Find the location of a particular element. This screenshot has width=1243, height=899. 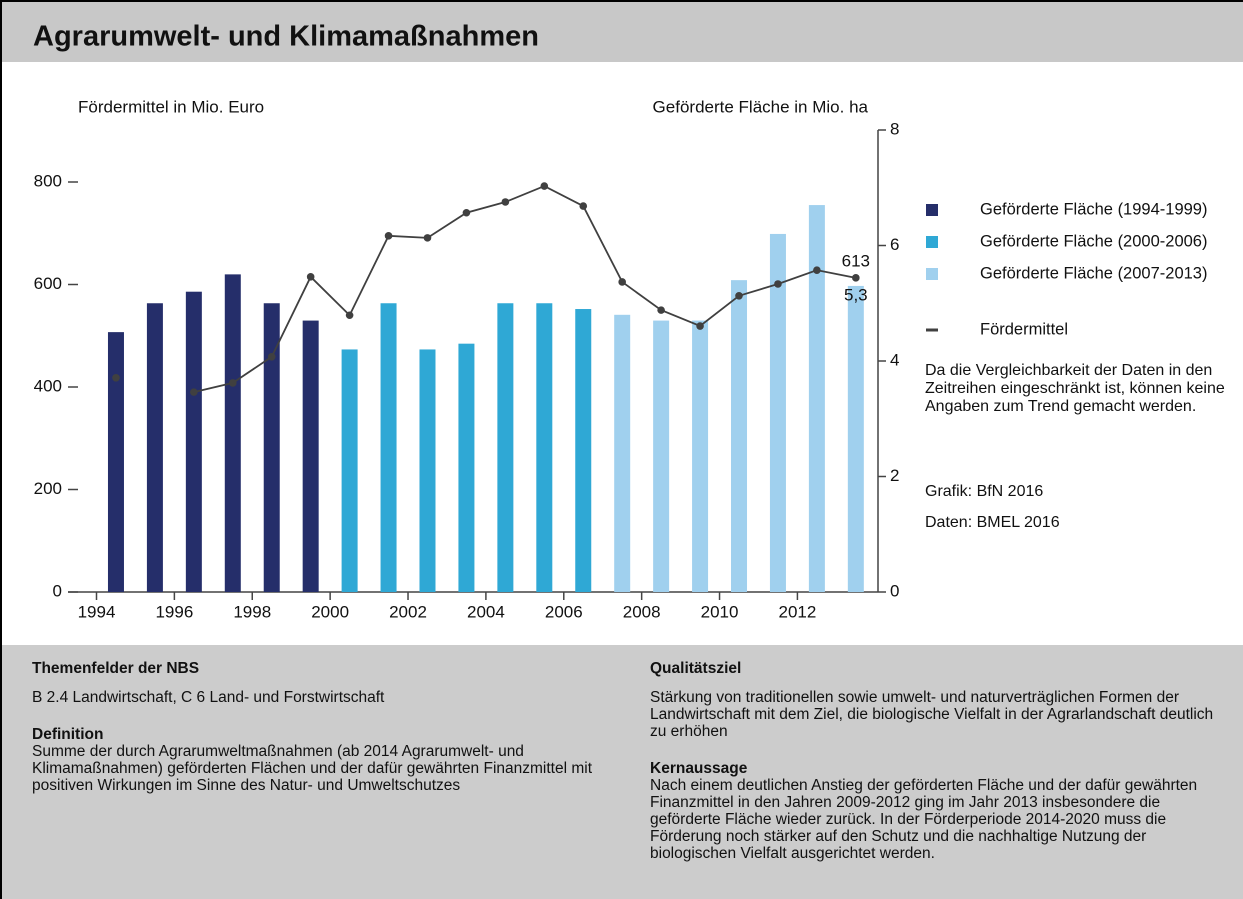

line is located at coordinates (525, 289).